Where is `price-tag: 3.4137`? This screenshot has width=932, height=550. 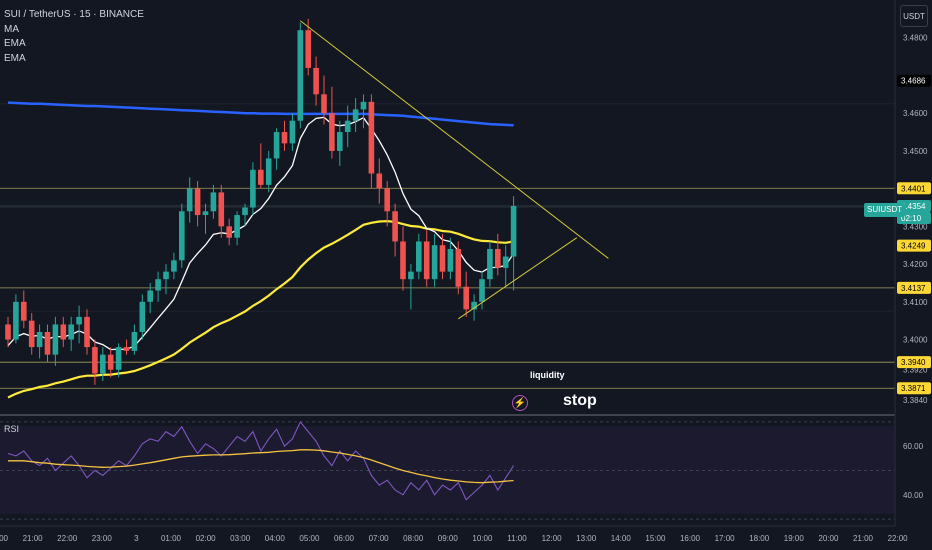
price-tag: 3.4137 is located at coordinates (914, 287).